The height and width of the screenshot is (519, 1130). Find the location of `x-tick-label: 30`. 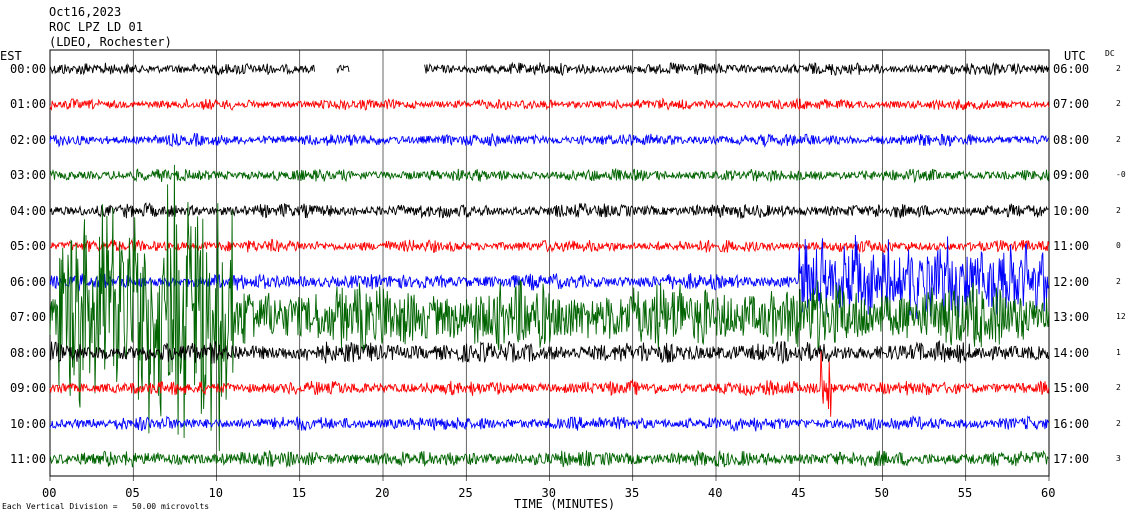

x-tick-label: 30 is located at coordinates (548, 493).